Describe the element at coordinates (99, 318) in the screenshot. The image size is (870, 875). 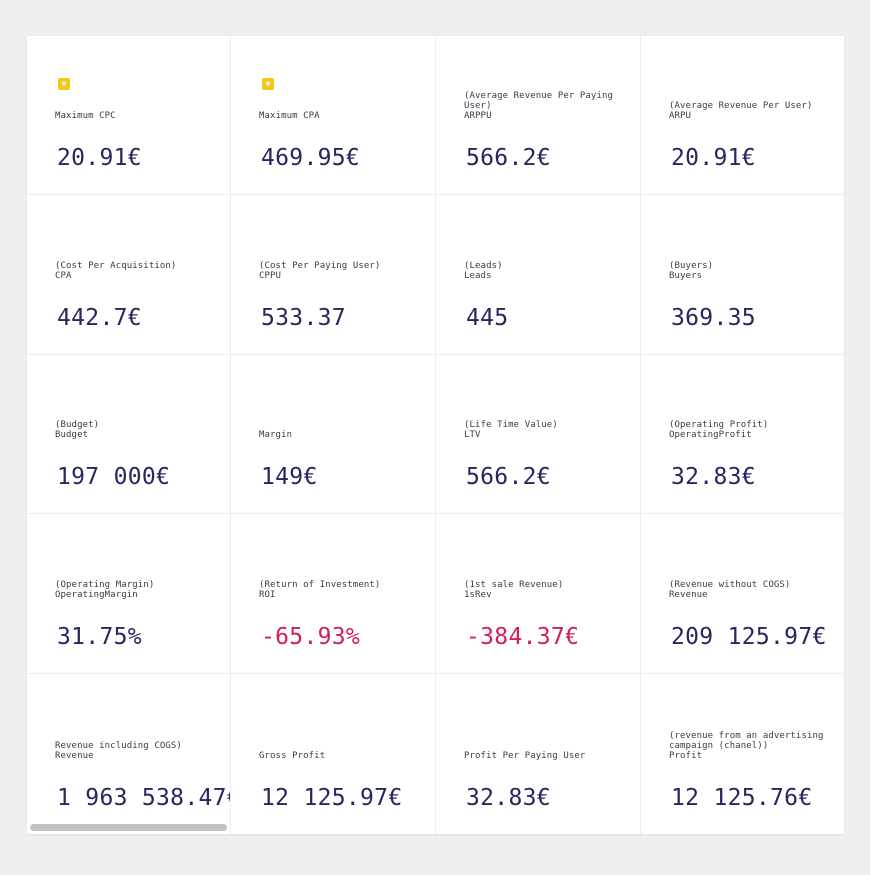
I see `metric-value: 442.7€` at that location.